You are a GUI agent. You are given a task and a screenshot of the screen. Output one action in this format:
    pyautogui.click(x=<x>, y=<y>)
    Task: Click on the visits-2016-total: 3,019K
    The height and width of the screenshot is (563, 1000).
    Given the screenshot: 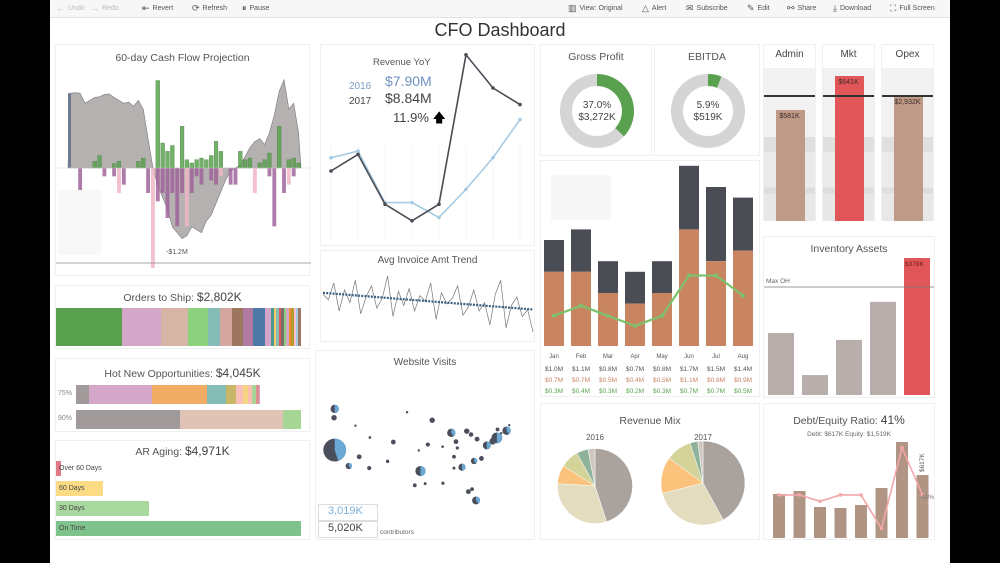 What is the action you would take?
    pyautogui.click(x=348, y=512)
    